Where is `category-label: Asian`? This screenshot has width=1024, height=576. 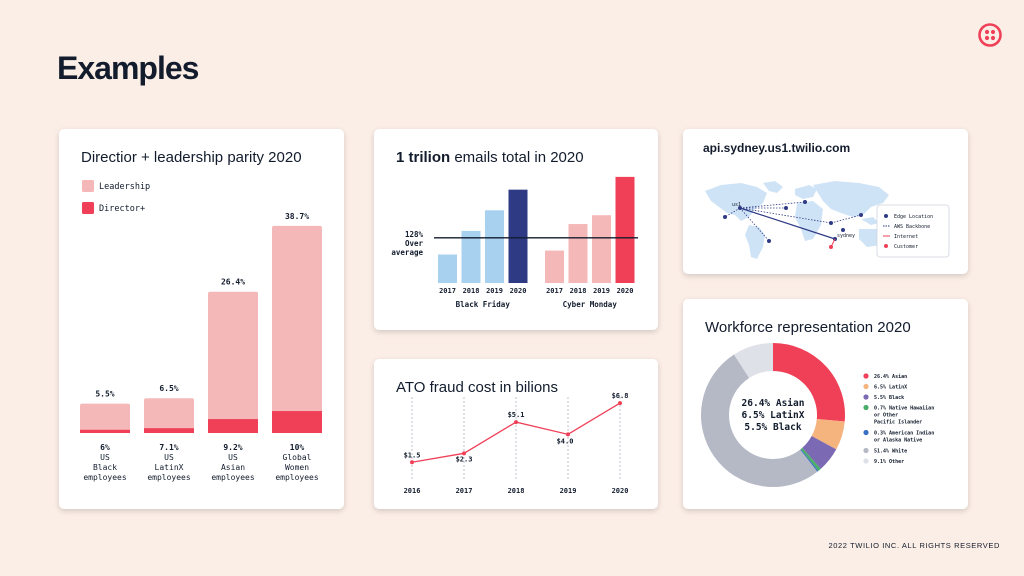 category-label: Asian is located at coordinates (233, 467).